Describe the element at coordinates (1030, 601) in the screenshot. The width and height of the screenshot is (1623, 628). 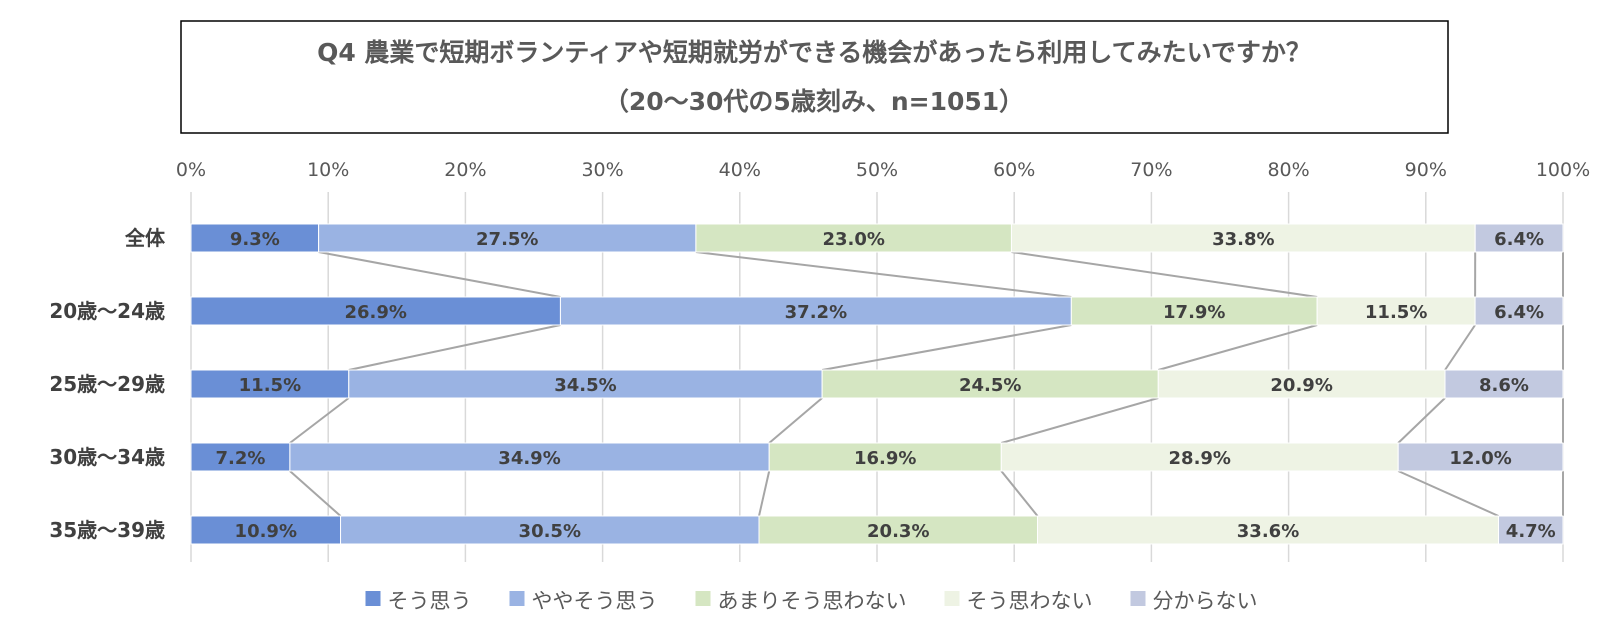
I see `legend-label: そう思わない` at that location.